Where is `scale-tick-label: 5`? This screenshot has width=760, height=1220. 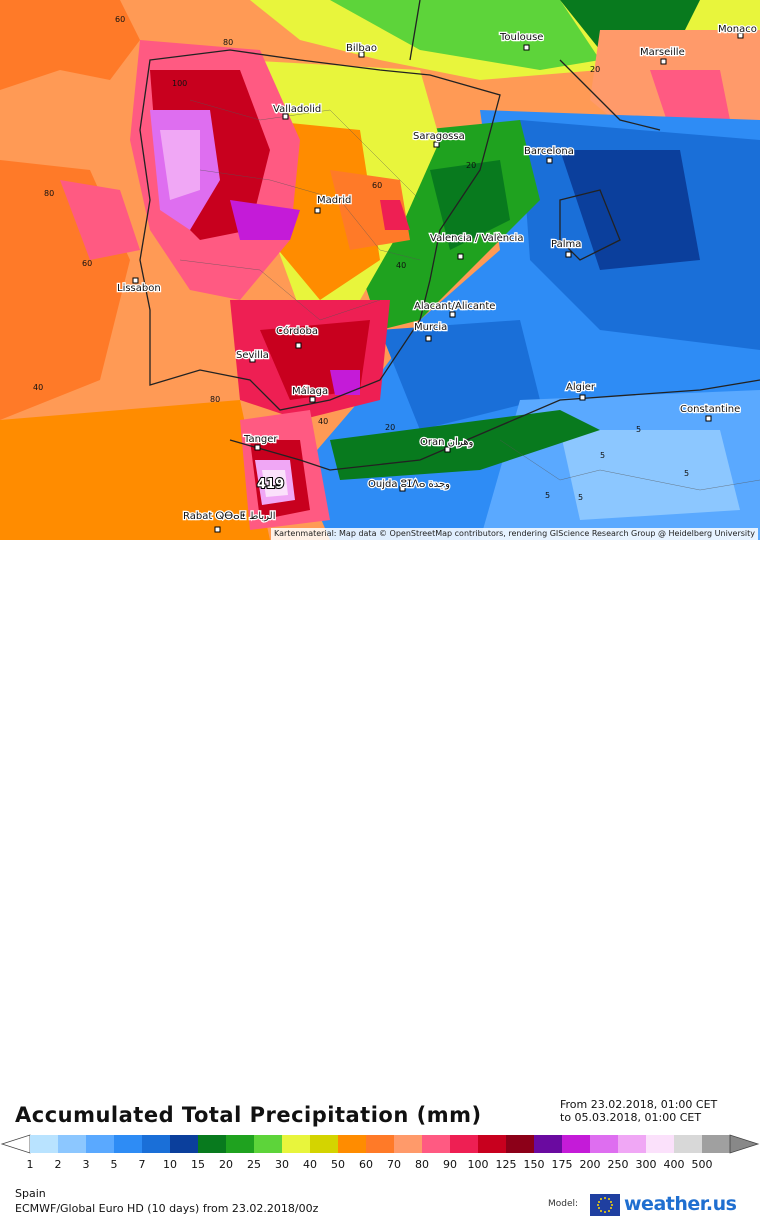 scale-tick-label: 5 is located at coordinates (114, 1164).